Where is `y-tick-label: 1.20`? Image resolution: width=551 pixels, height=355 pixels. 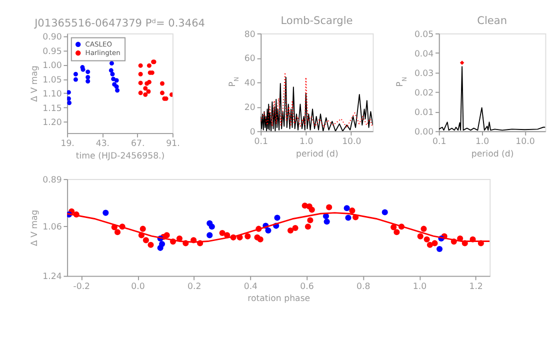 y-tick-label: 1.20 is located at coordinates (52, 123).